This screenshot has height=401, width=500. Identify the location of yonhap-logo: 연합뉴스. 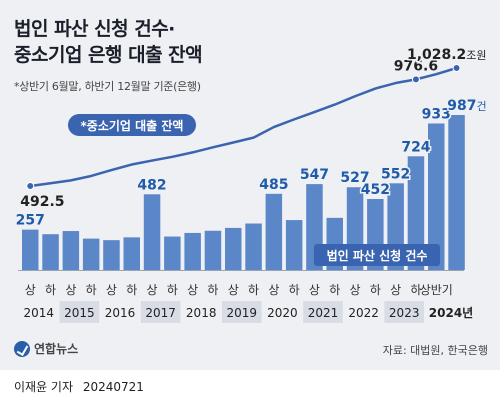
(46, 348).